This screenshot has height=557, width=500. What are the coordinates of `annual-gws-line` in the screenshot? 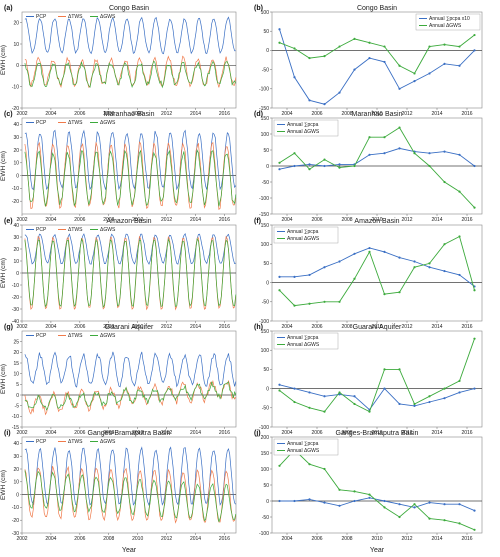 It's located at (377, 167).